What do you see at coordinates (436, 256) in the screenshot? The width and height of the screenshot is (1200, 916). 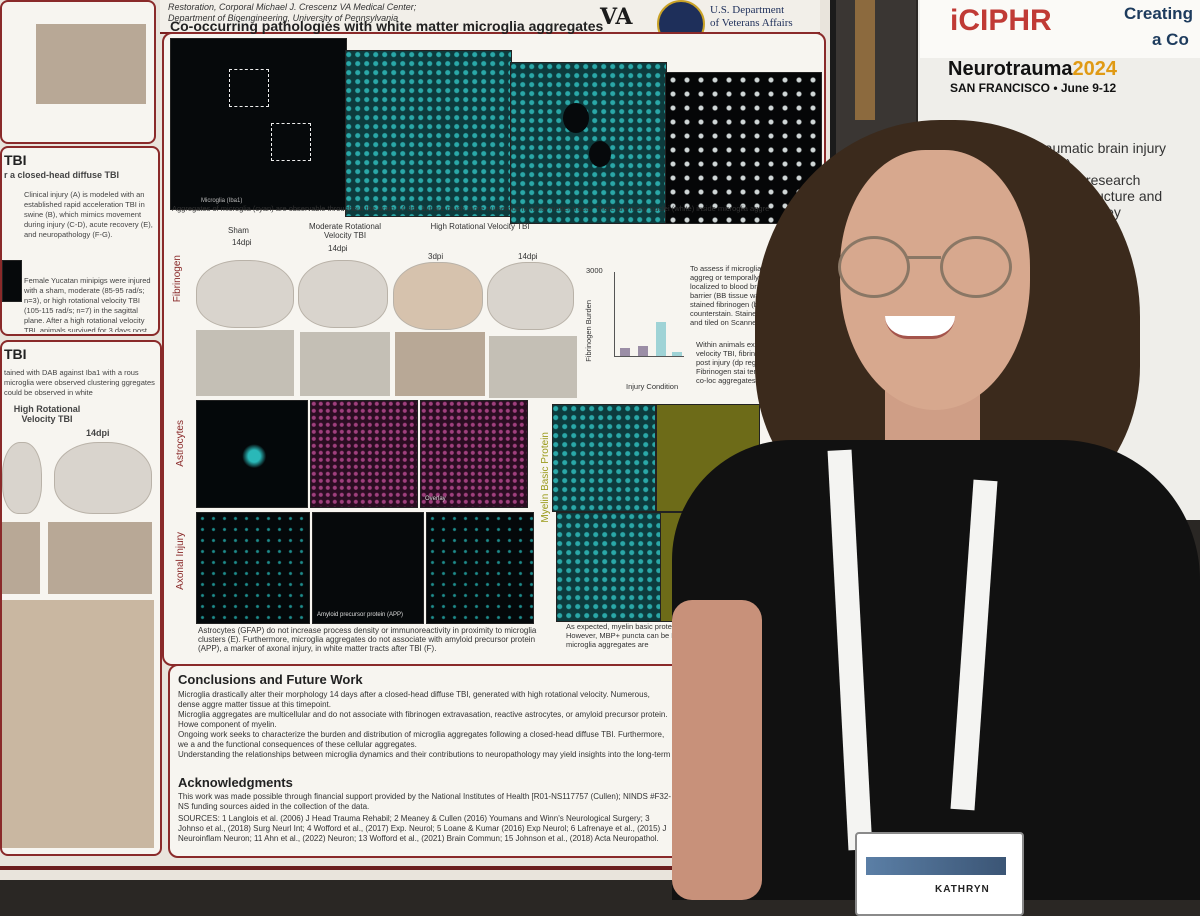 I see `col-high-3dpi: 3dpi` at bounding box center [436, 256].